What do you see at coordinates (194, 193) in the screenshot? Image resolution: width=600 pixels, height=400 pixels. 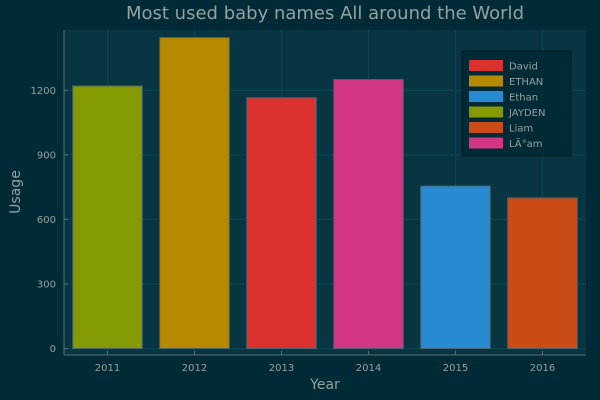 I see `bar-ethan-2012` at bounding box center [194, 193].